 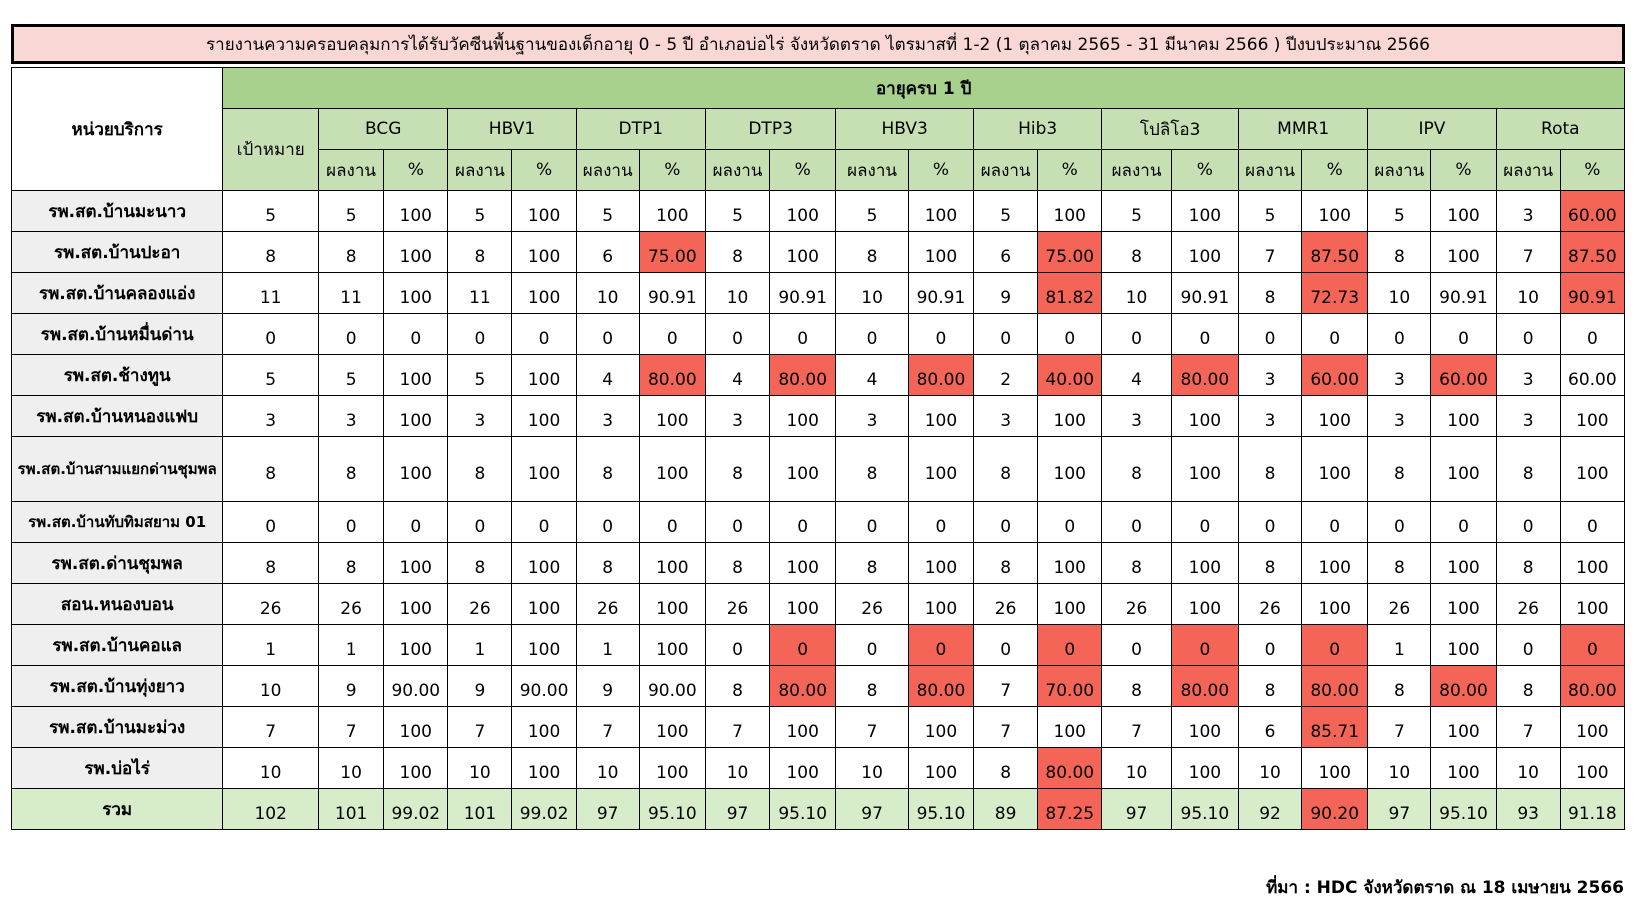 I want to click on unit-name: รพ.สต.บ้านมะม่วง, so click(x=117, y=727).